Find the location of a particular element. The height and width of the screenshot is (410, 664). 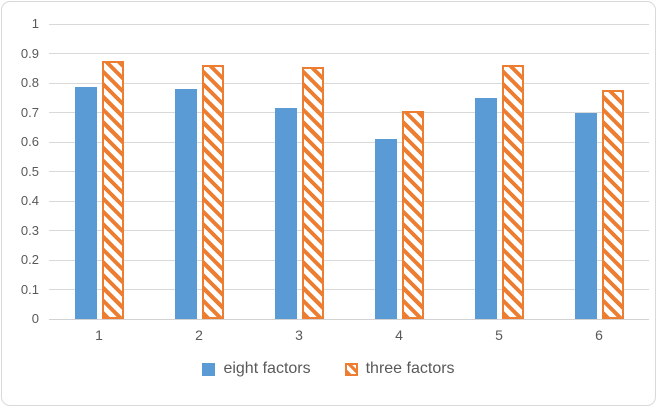

bar-eight-factors-cat5 is located at coordinates (485, 208).